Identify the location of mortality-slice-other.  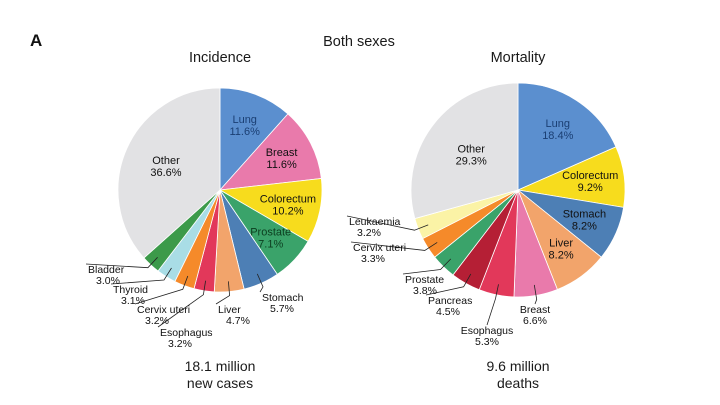
(464, 151).